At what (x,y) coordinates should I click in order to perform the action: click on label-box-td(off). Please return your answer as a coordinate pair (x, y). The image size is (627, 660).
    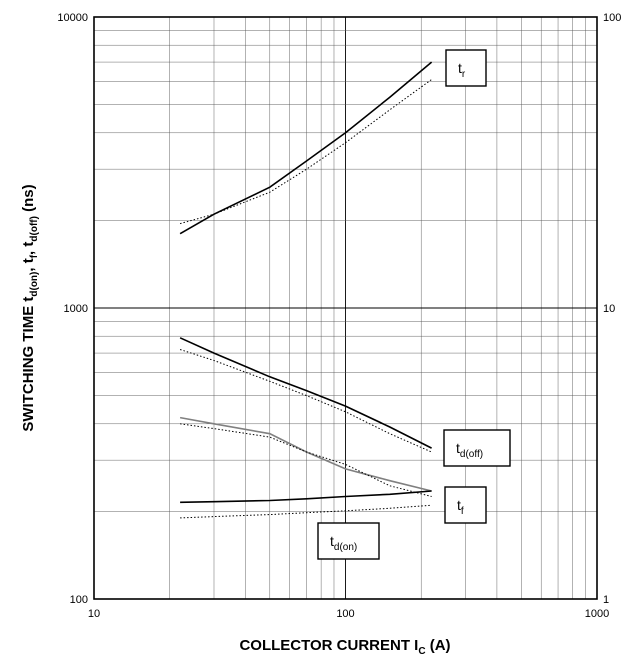
    Looking at the image, I should click on (477, 448).